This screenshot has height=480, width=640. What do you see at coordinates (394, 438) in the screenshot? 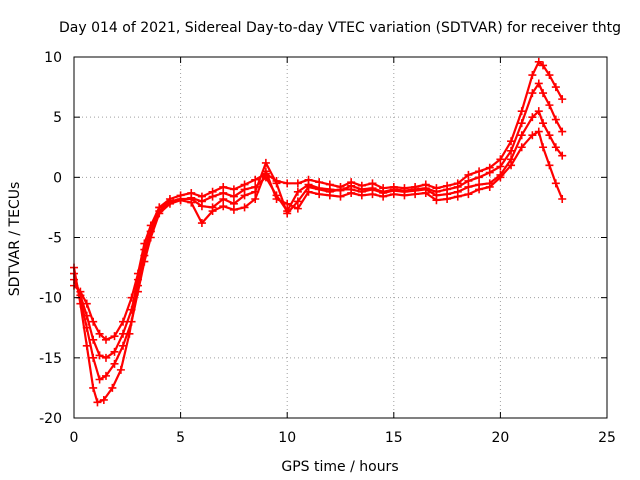
I see `x-tick-label: 15` at bounding box center [394, 438].